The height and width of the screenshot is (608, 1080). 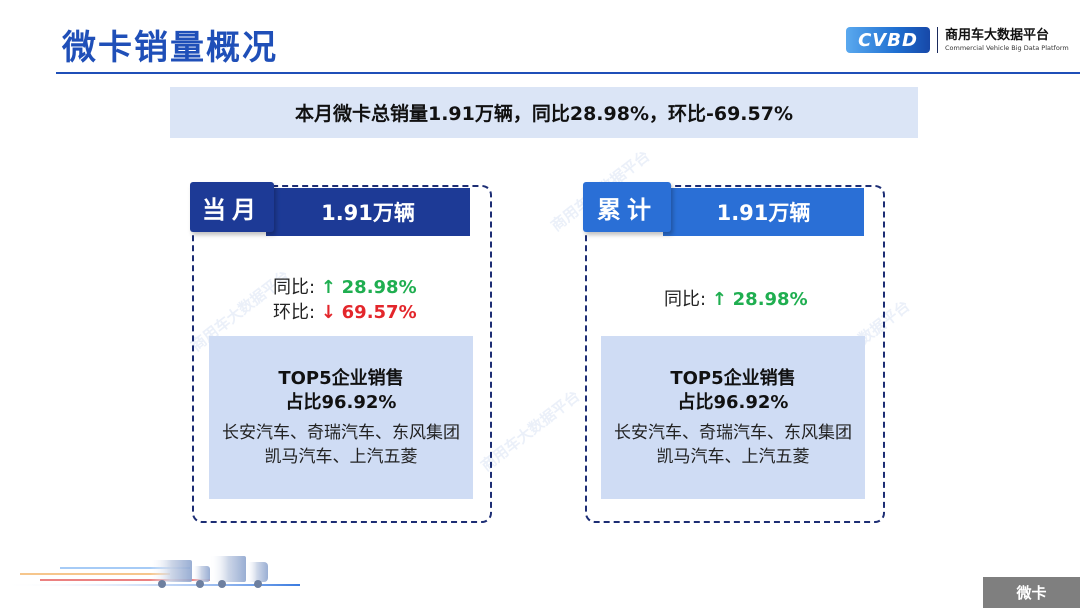 What do you see at coordinates (170, 48) in the screenshot?
I see `page-title: 微卡销量概况` at bounding box center [170, 48].